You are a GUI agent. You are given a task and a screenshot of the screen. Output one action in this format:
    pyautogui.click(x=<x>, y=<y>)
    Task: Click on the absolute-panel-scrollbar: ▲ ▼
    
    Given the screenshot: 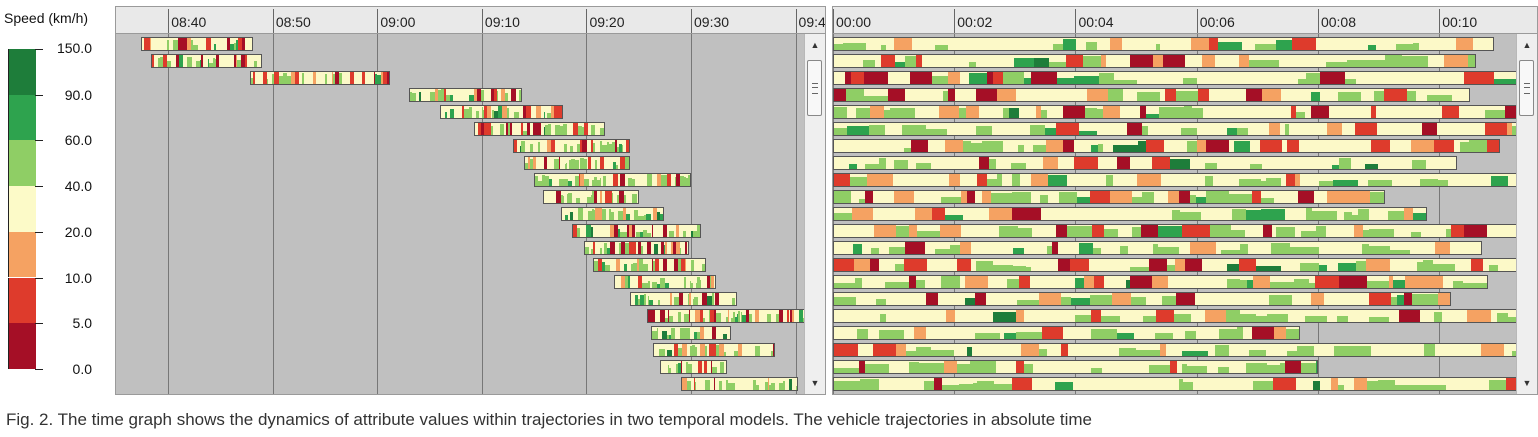 What is the action you would take?
    pyautogui.click(x=814, y=214)
    